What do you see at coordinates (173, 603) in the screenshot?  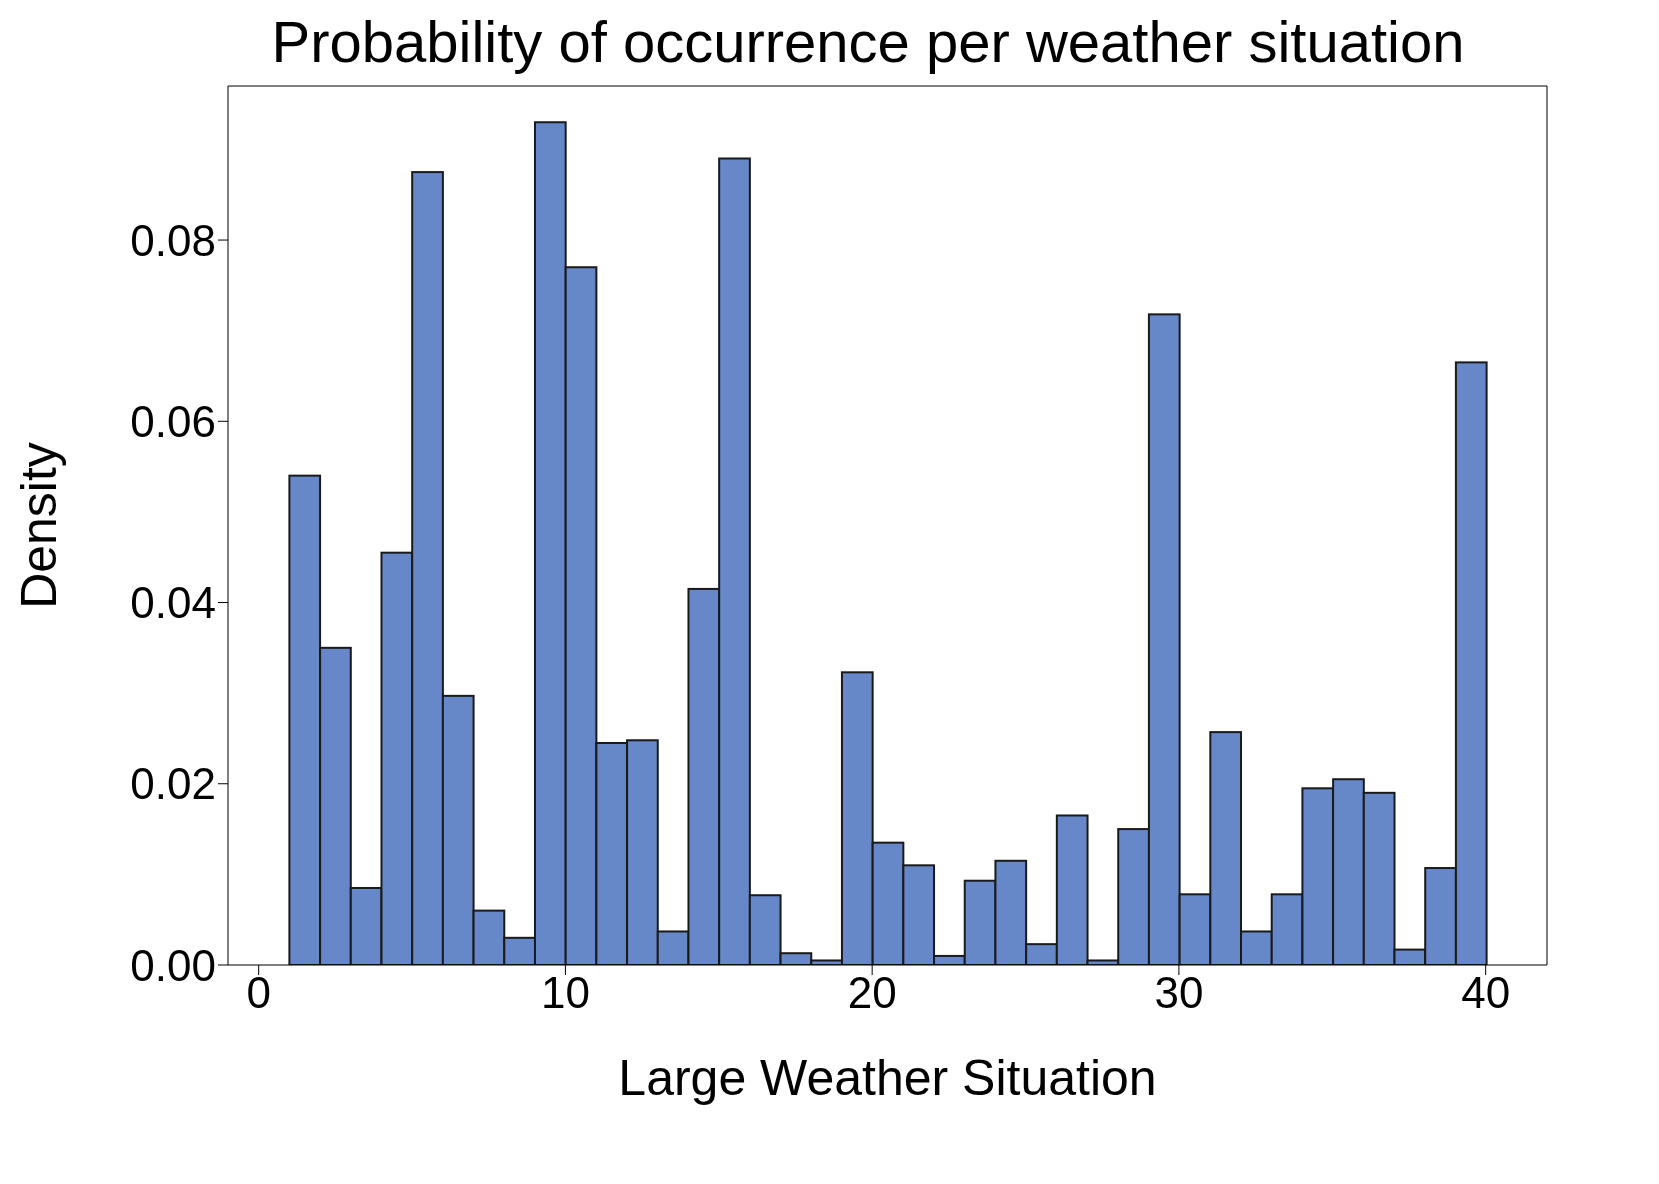 I see `y-tick-label: 0.04` at bounding box center [173, 603].